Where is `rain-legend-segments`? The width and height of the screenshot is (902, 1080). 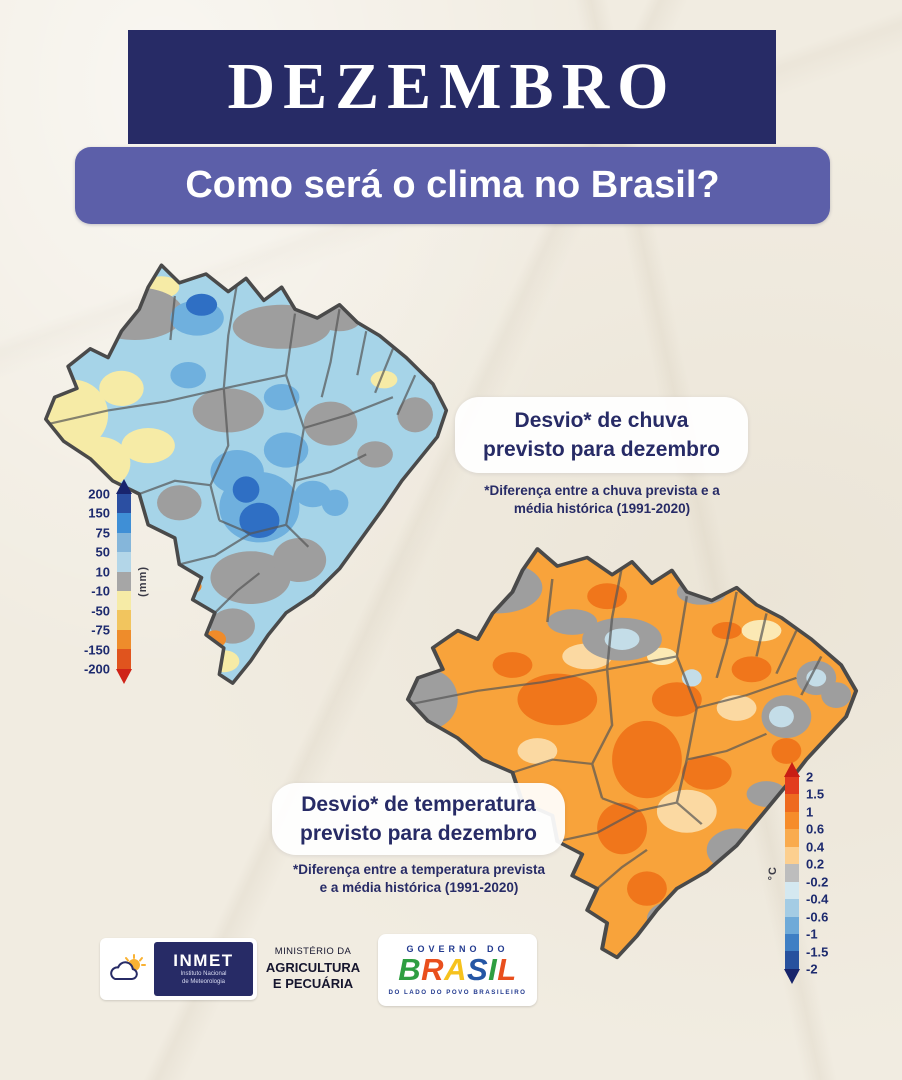
rain-legend-segments is located at coordinates (124, 581).